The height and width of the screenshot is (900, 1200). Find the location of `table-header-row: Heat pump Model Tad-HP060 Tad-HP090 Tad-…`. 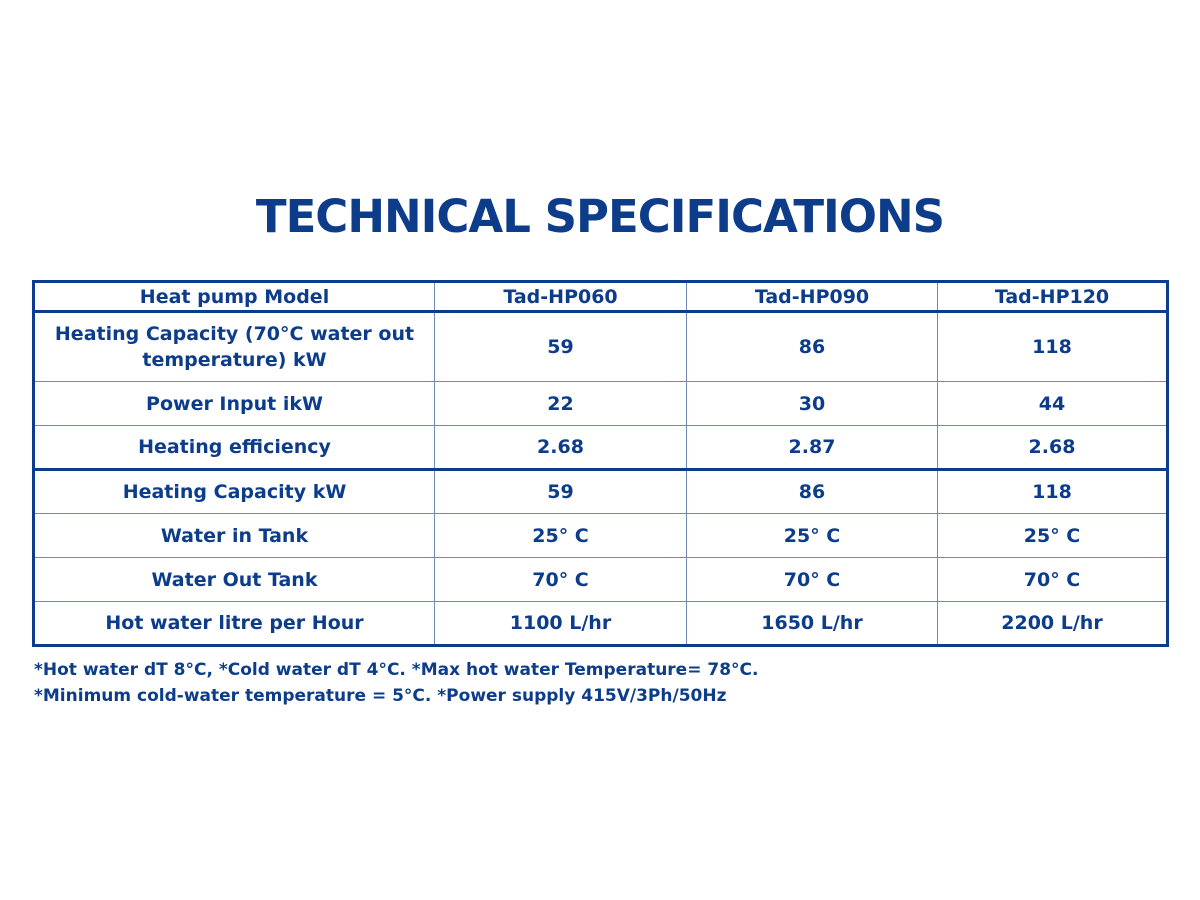

table-header-row: Heat pump Model Tad-HP060 Tad-HP090 Tad-… is located at coordinates (600, 297).